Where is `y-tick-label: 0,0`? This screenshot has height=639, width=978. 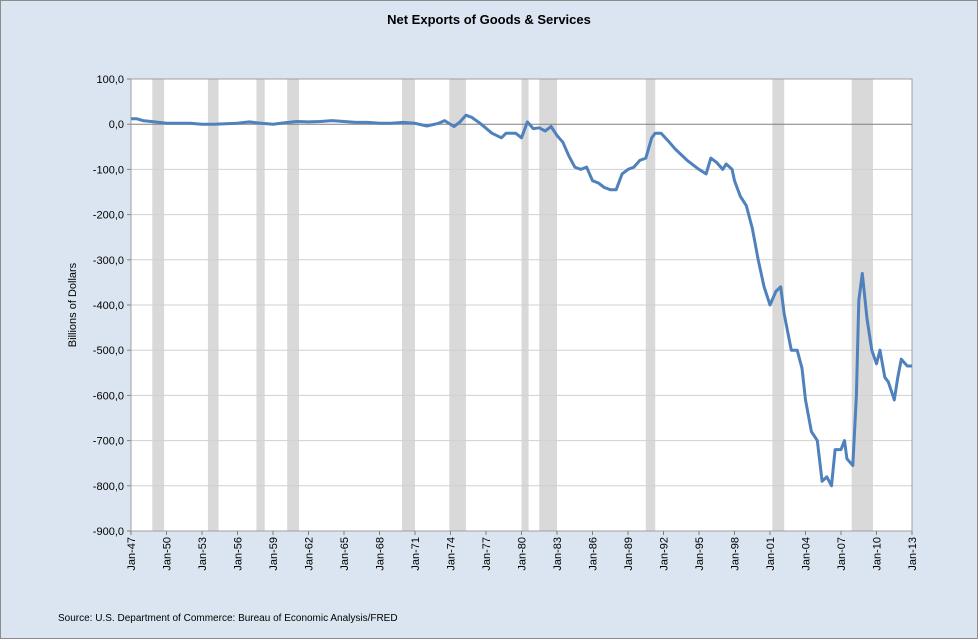
y-tick-label: 0,0 is located at coordinates (116, 125).